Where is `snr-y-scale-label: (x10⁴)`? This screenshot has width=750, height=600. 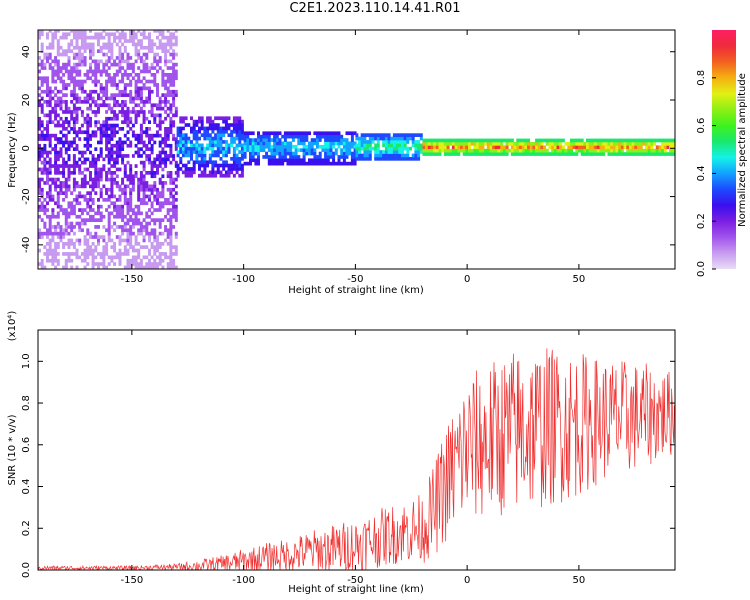 snr-y-scale-label: (x10⁴) is located at coordinates (12, 326).